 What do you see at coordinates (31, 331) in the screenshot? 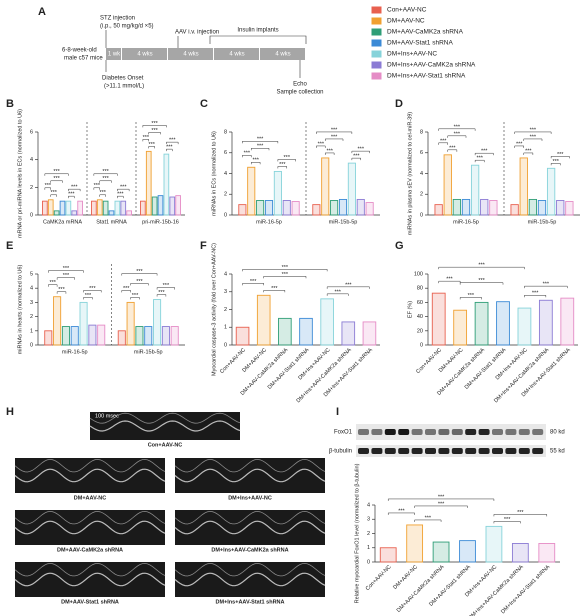
I see `y-tick-label: 1` at bounding box center [31, 331].